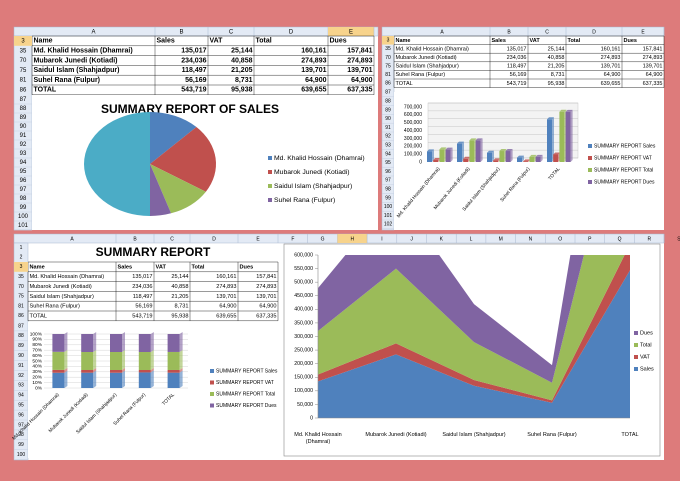  What do you see at coordinates (556, 58) in the screenshot?
I see `number-cell: 40,858` at bounding box center [556, 58].